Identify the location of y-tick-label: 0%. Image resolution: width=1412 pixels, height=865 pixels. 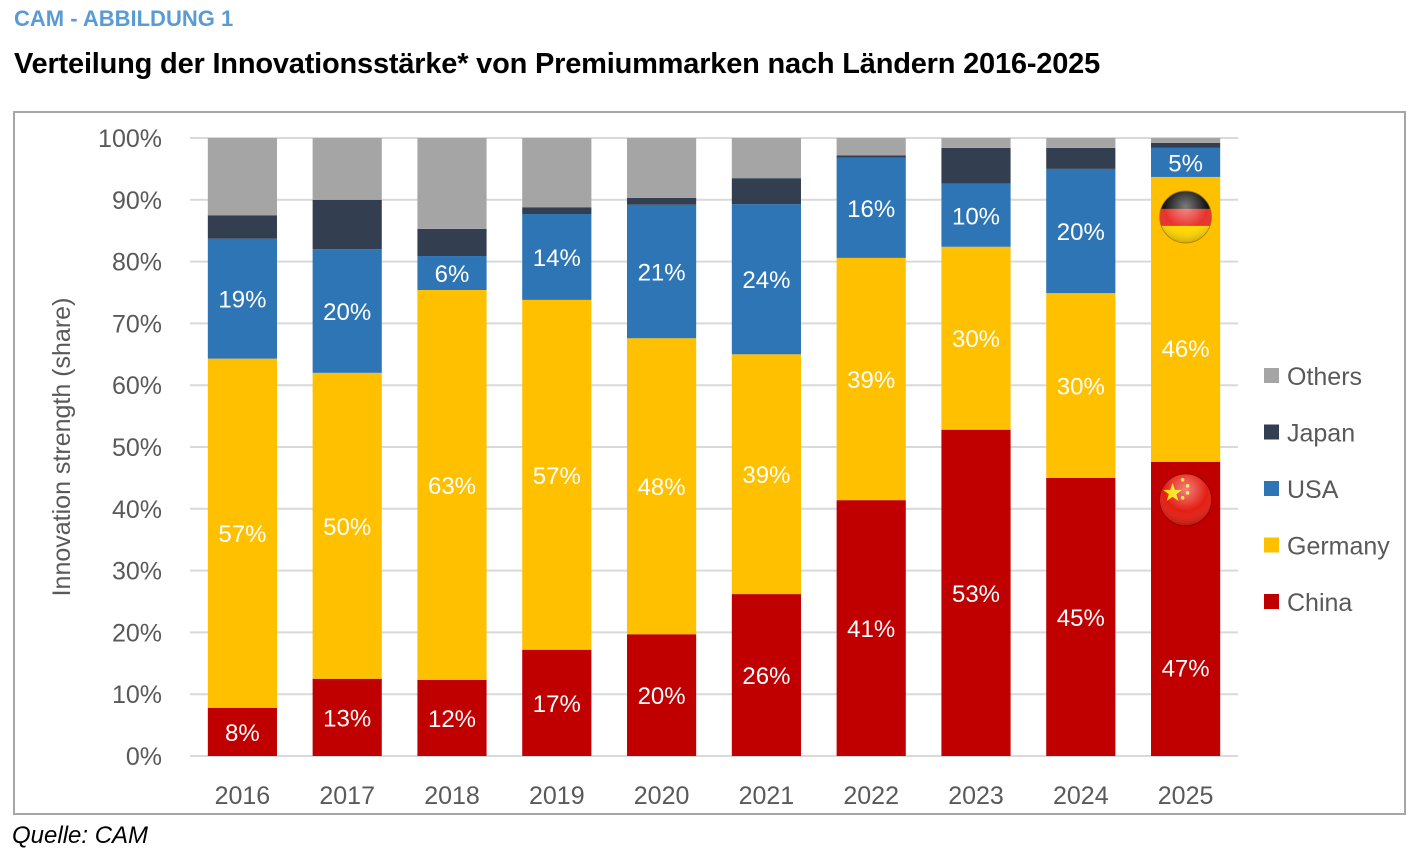
(144, 757).